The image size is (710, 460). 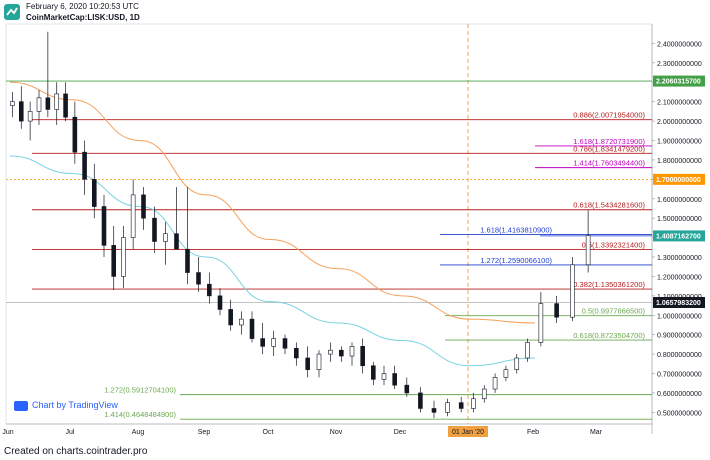 I want to click on price-tag-label: 1.0657983200, so click(x=678, y=303).